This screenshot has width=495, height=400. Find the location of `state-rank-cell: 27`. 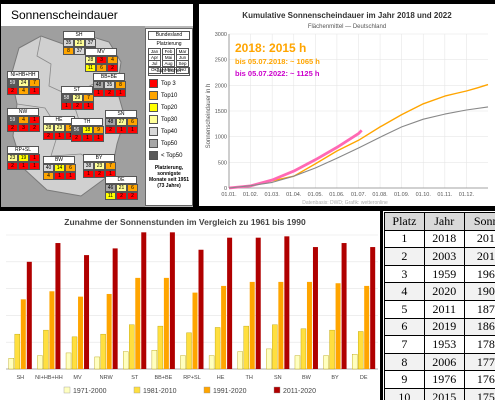

state-rank-cell: 27 is located at coordinates (121, 122).